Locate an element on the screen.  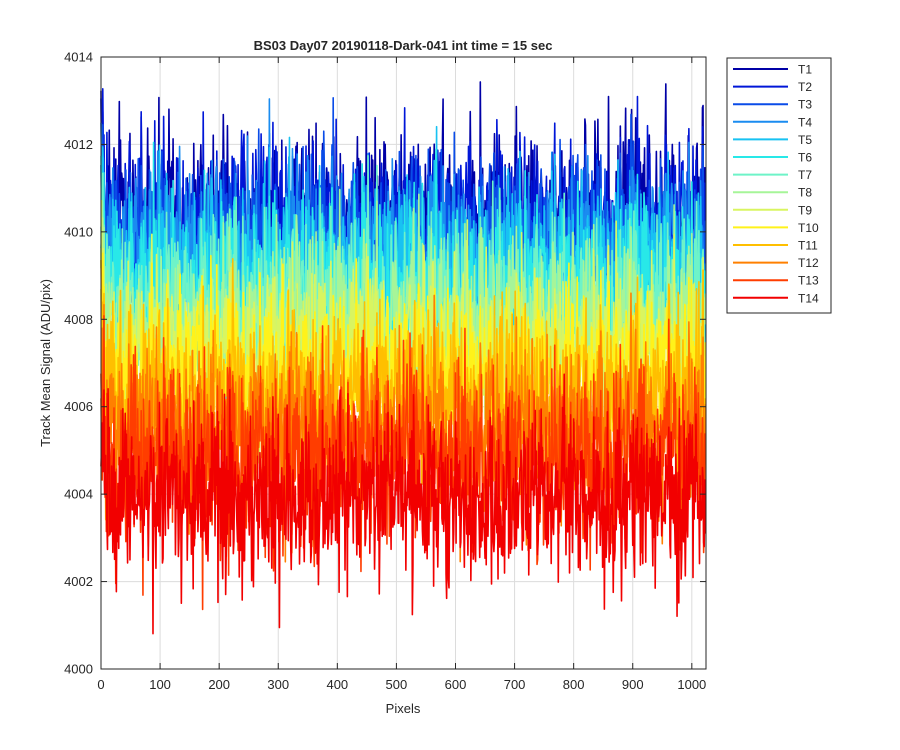
x-axis-label: Pixels is located at coordinates (403, 708).